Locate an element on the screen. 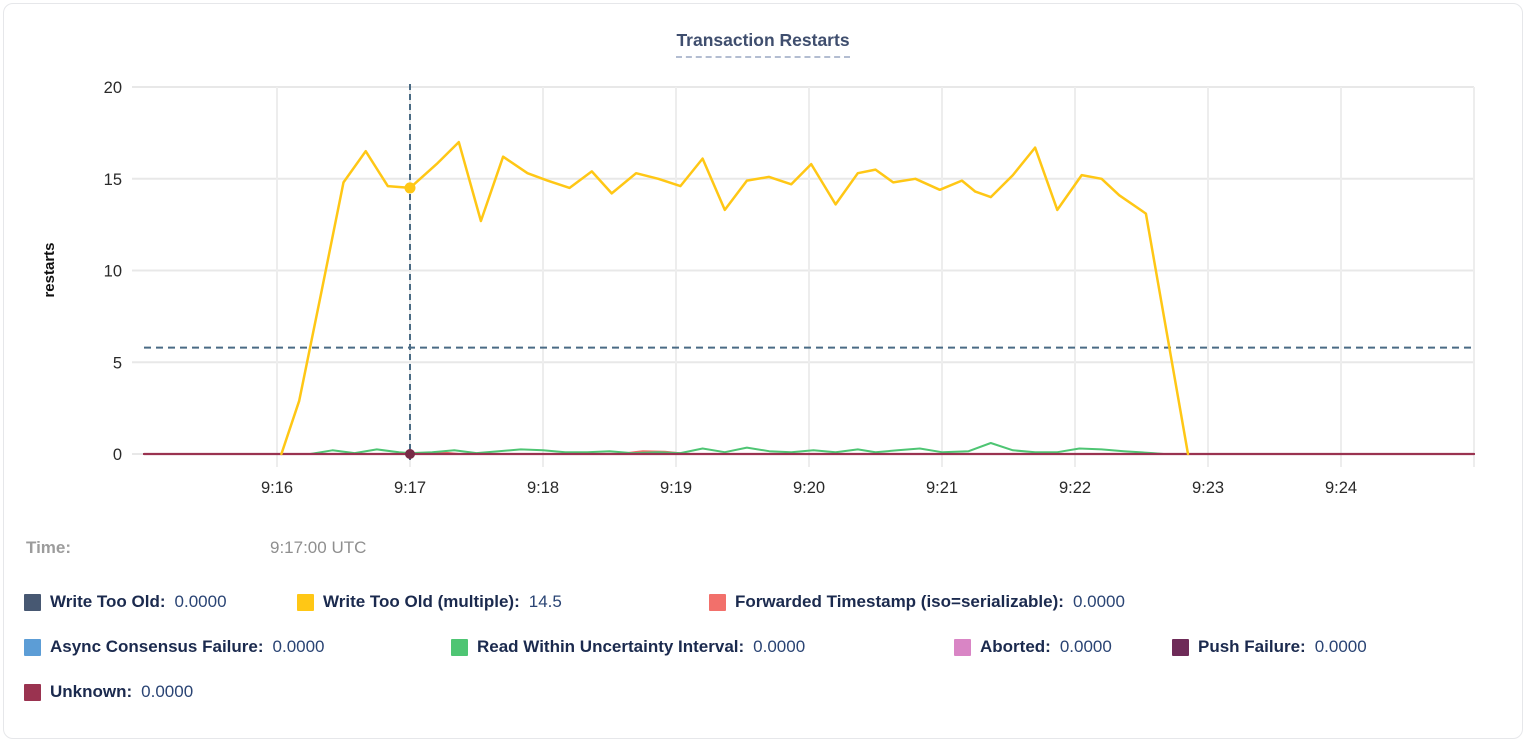  x-tick-label: 9:24 is located at coordinates (1341, 488).